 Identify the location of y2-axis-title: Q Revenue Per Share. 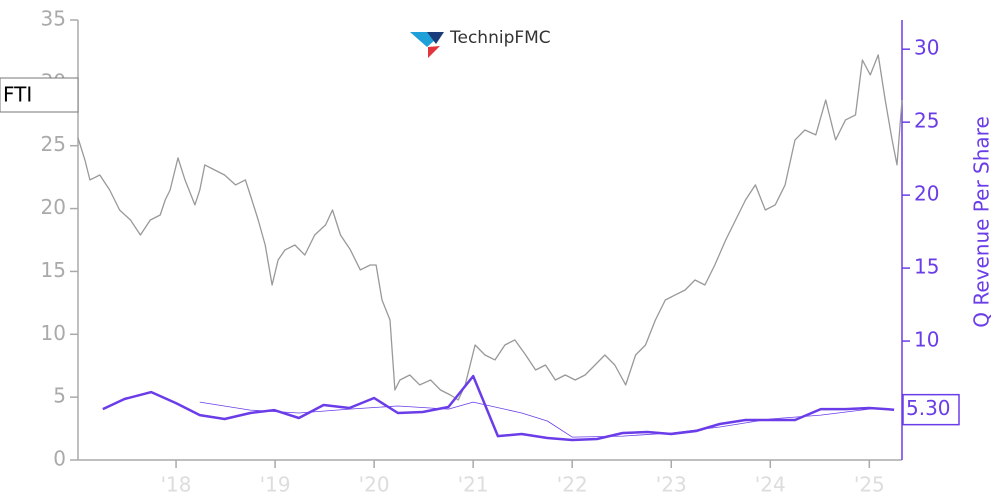
(982, 222).